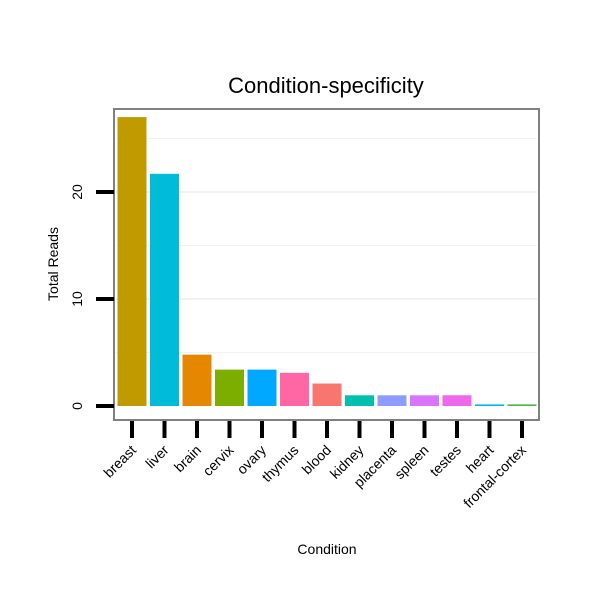  I want to click on bar-heart, so click(489, 405).